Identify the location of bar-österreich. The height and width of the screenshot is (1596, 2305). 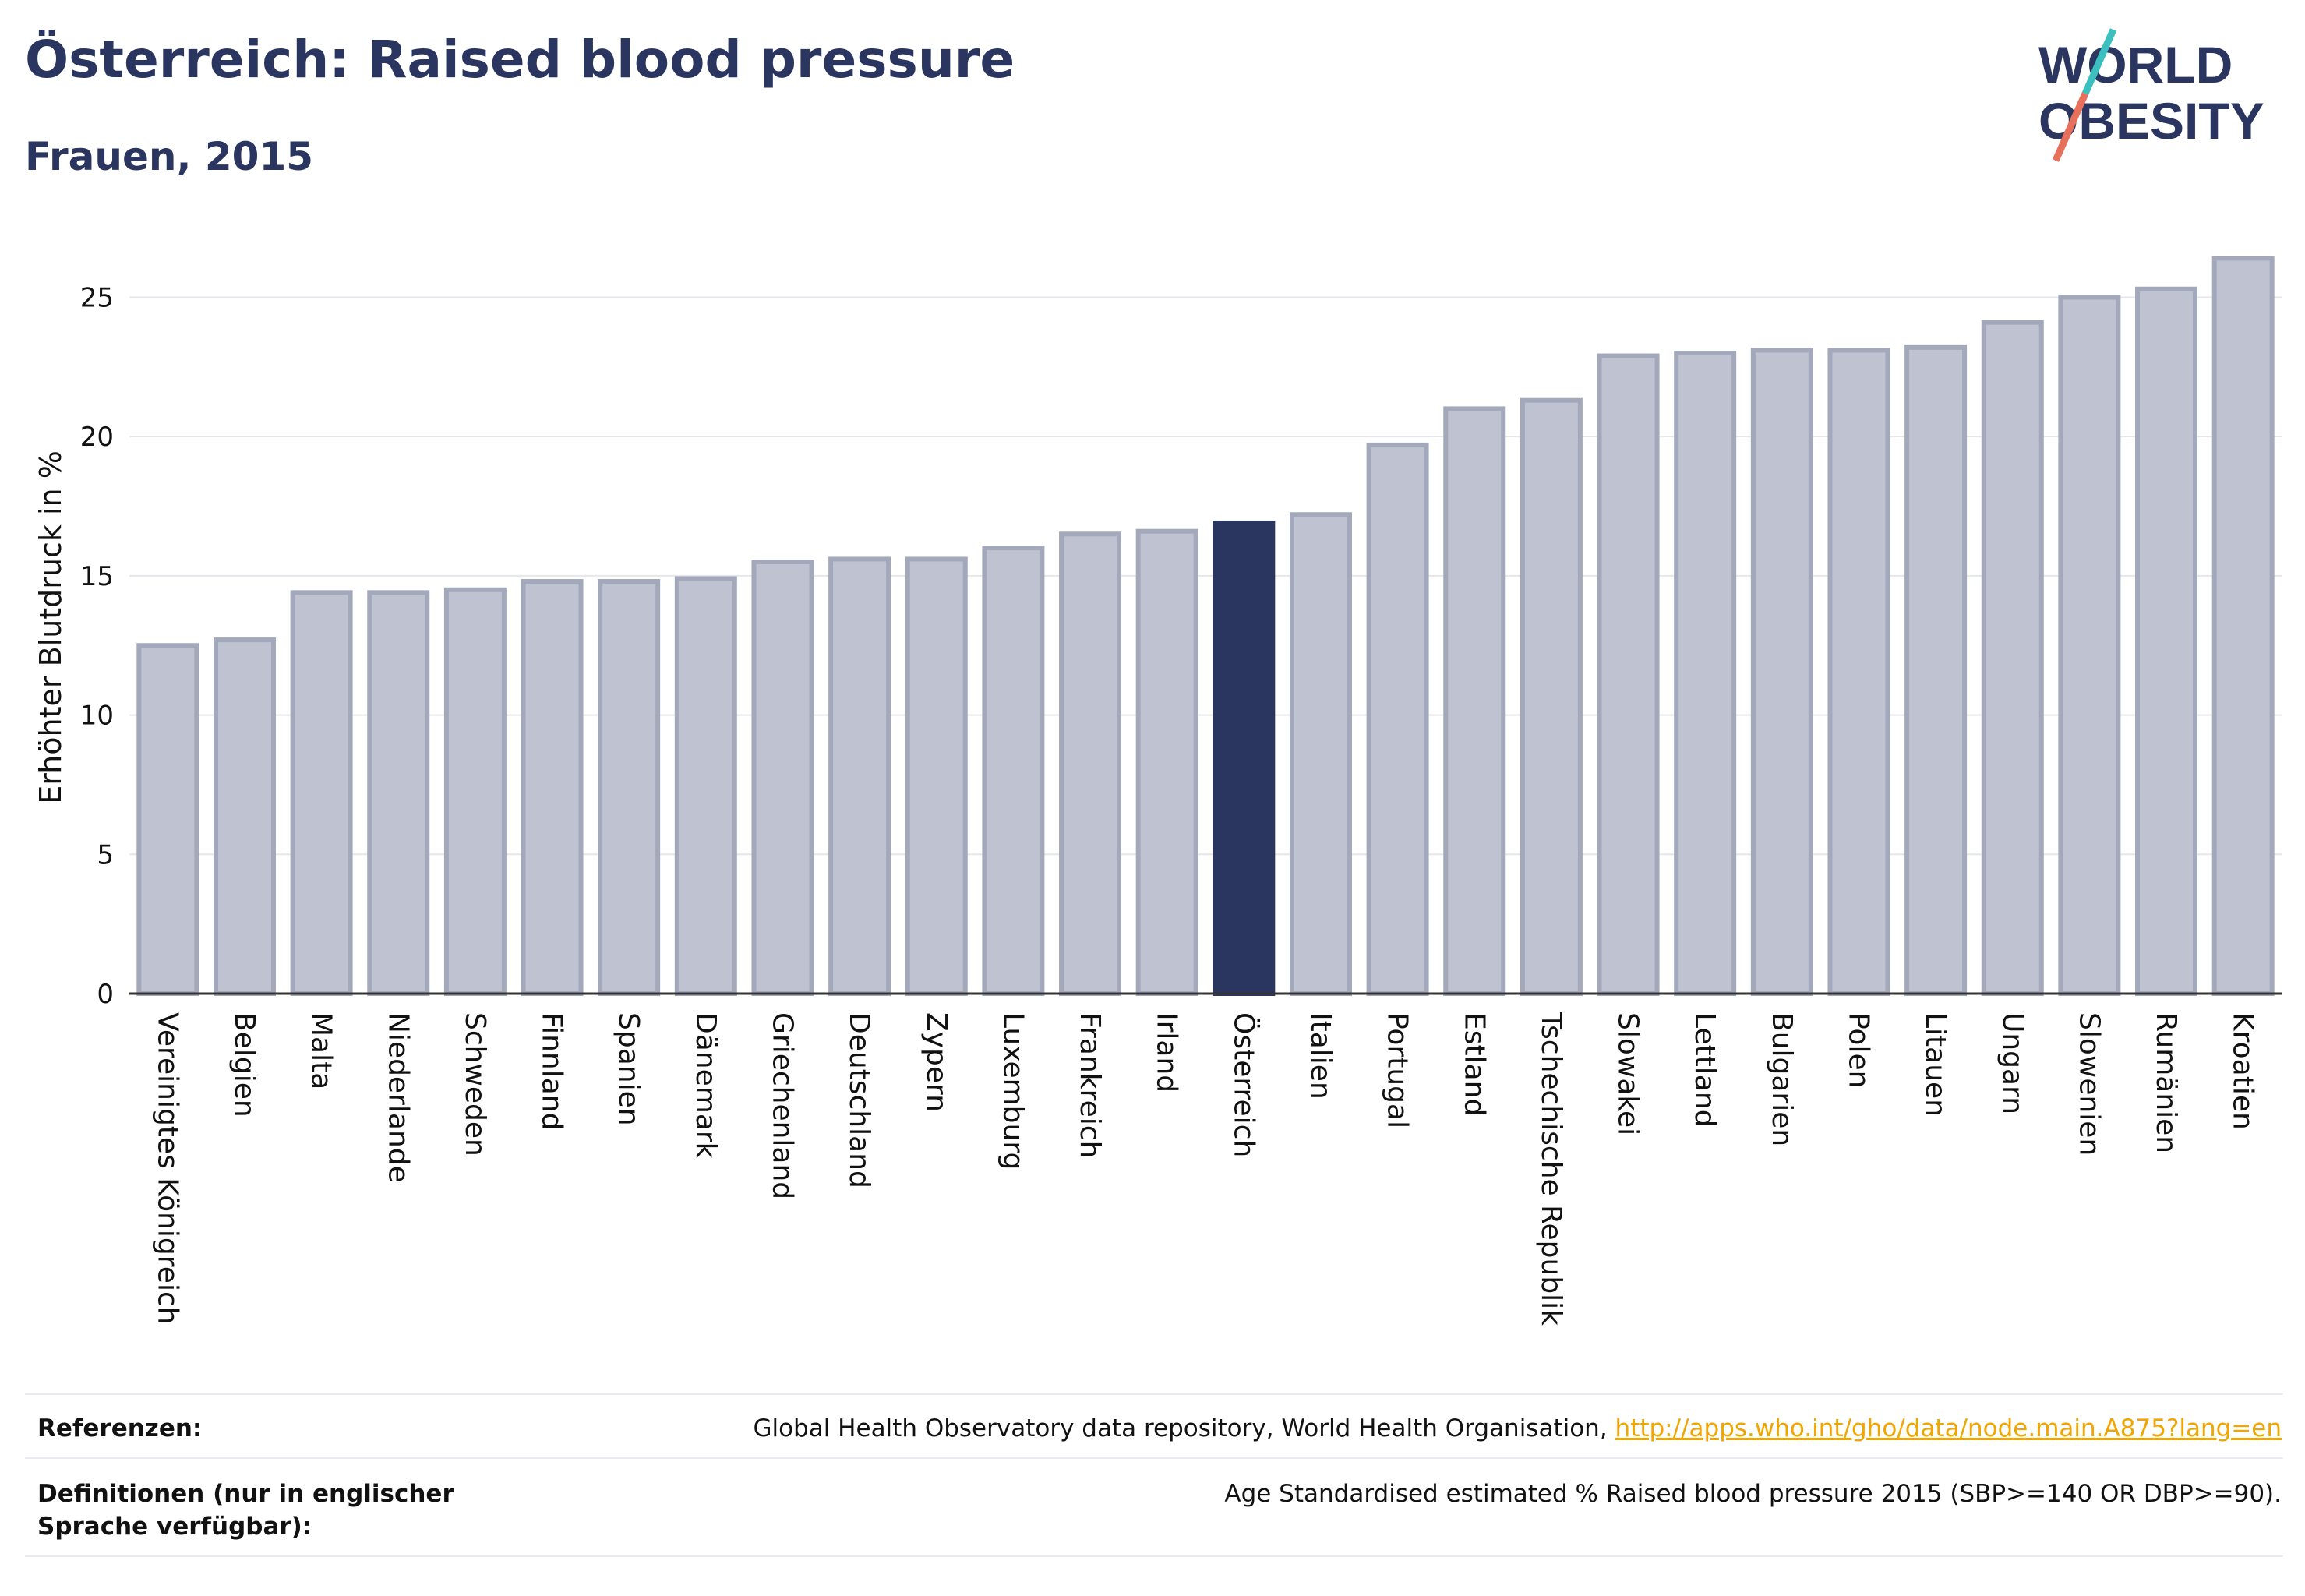
(1244, 758).